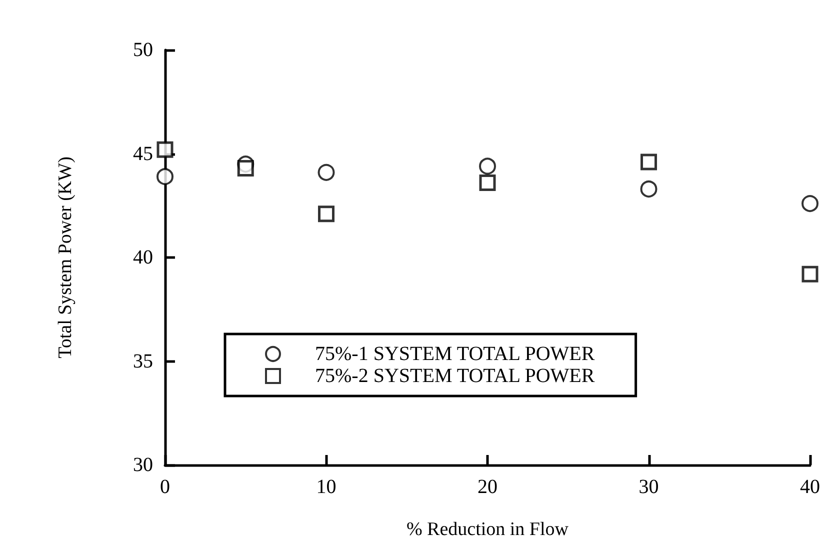 The width and height of the screenshot is (828, 556). I want to click on x-tick-label: 0, so click(165, 487).